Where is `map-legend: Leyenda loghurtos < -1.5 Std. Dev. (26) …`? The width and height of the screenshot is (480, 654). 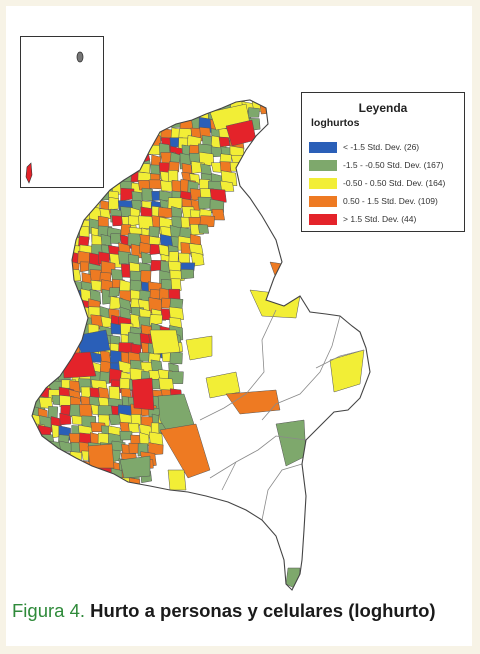
map-legend: Leyenda loghurtos < -1.5 Std. Dev. (26) … is located at coordinates (383, 162).